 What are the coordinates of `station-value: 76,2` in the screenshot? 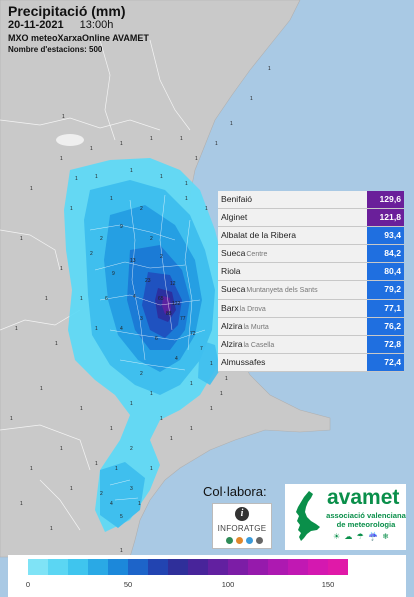 It's located at (385, 326).